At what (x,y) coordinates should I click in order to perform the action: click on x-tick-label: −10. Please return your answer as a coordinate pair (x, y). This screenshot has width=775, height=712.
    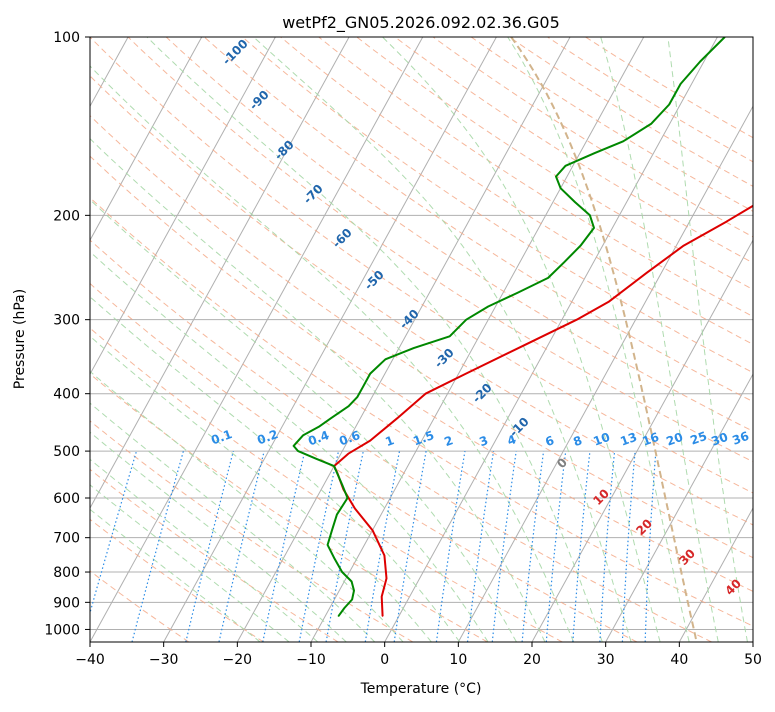
    Looking at the image, I should click on (311, 660).